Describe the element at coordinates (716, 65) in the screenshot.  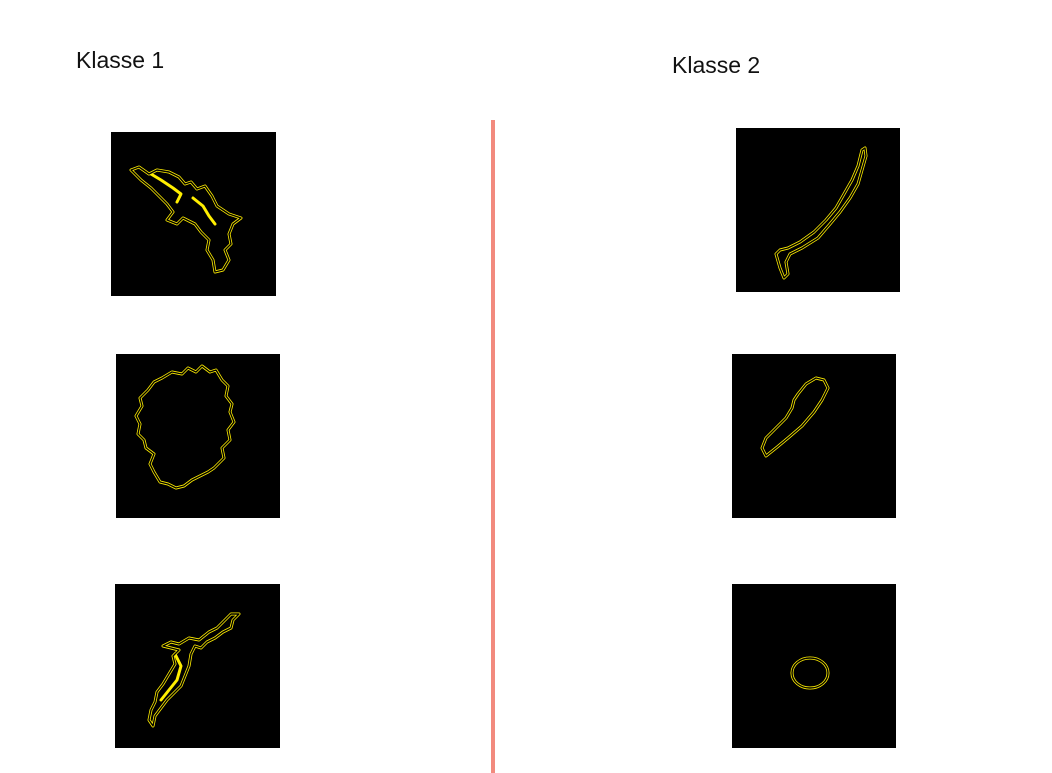
I see `class-2-title: Klasse 2` at that location.